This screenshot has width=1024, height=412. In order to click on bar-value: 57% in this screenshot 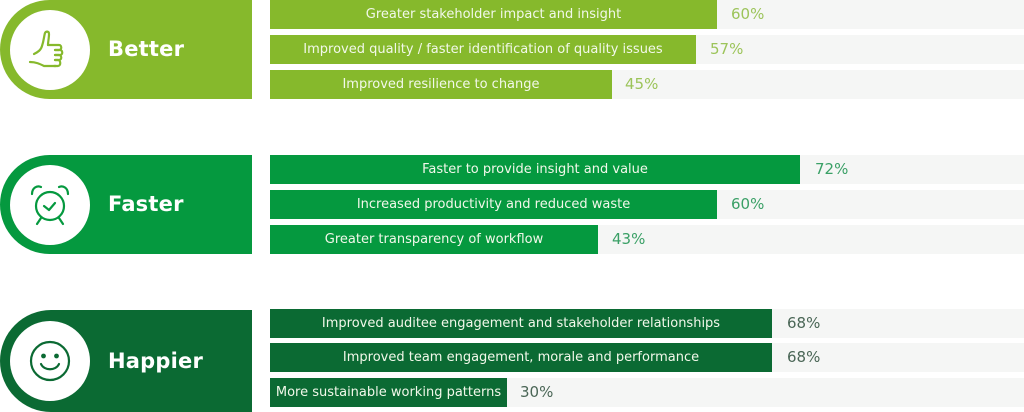, I will do `click(727, 49)`.